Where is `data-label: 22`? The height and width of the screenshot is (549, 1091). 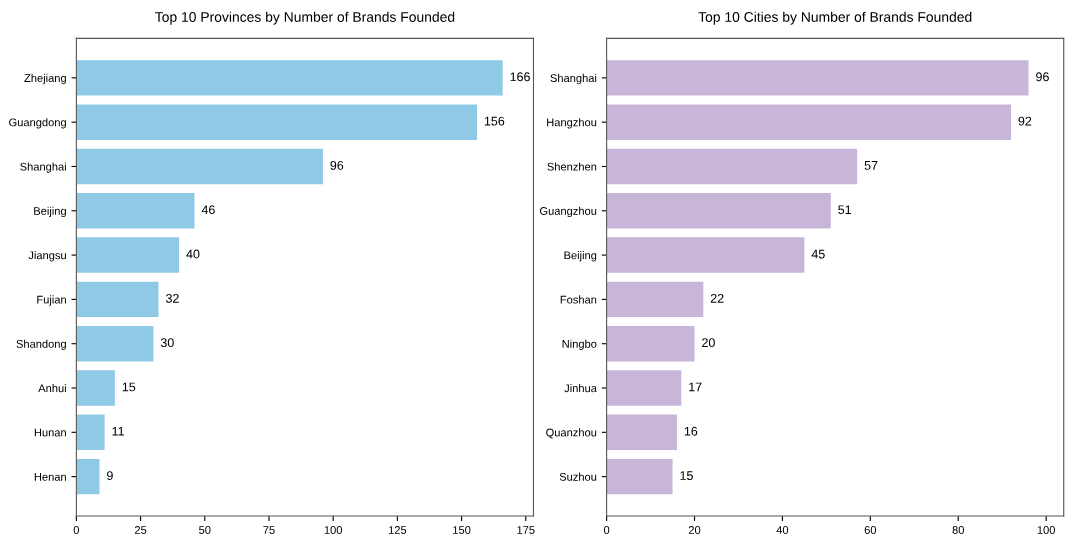
data-label: 22 is located at coordinates (717, 298).